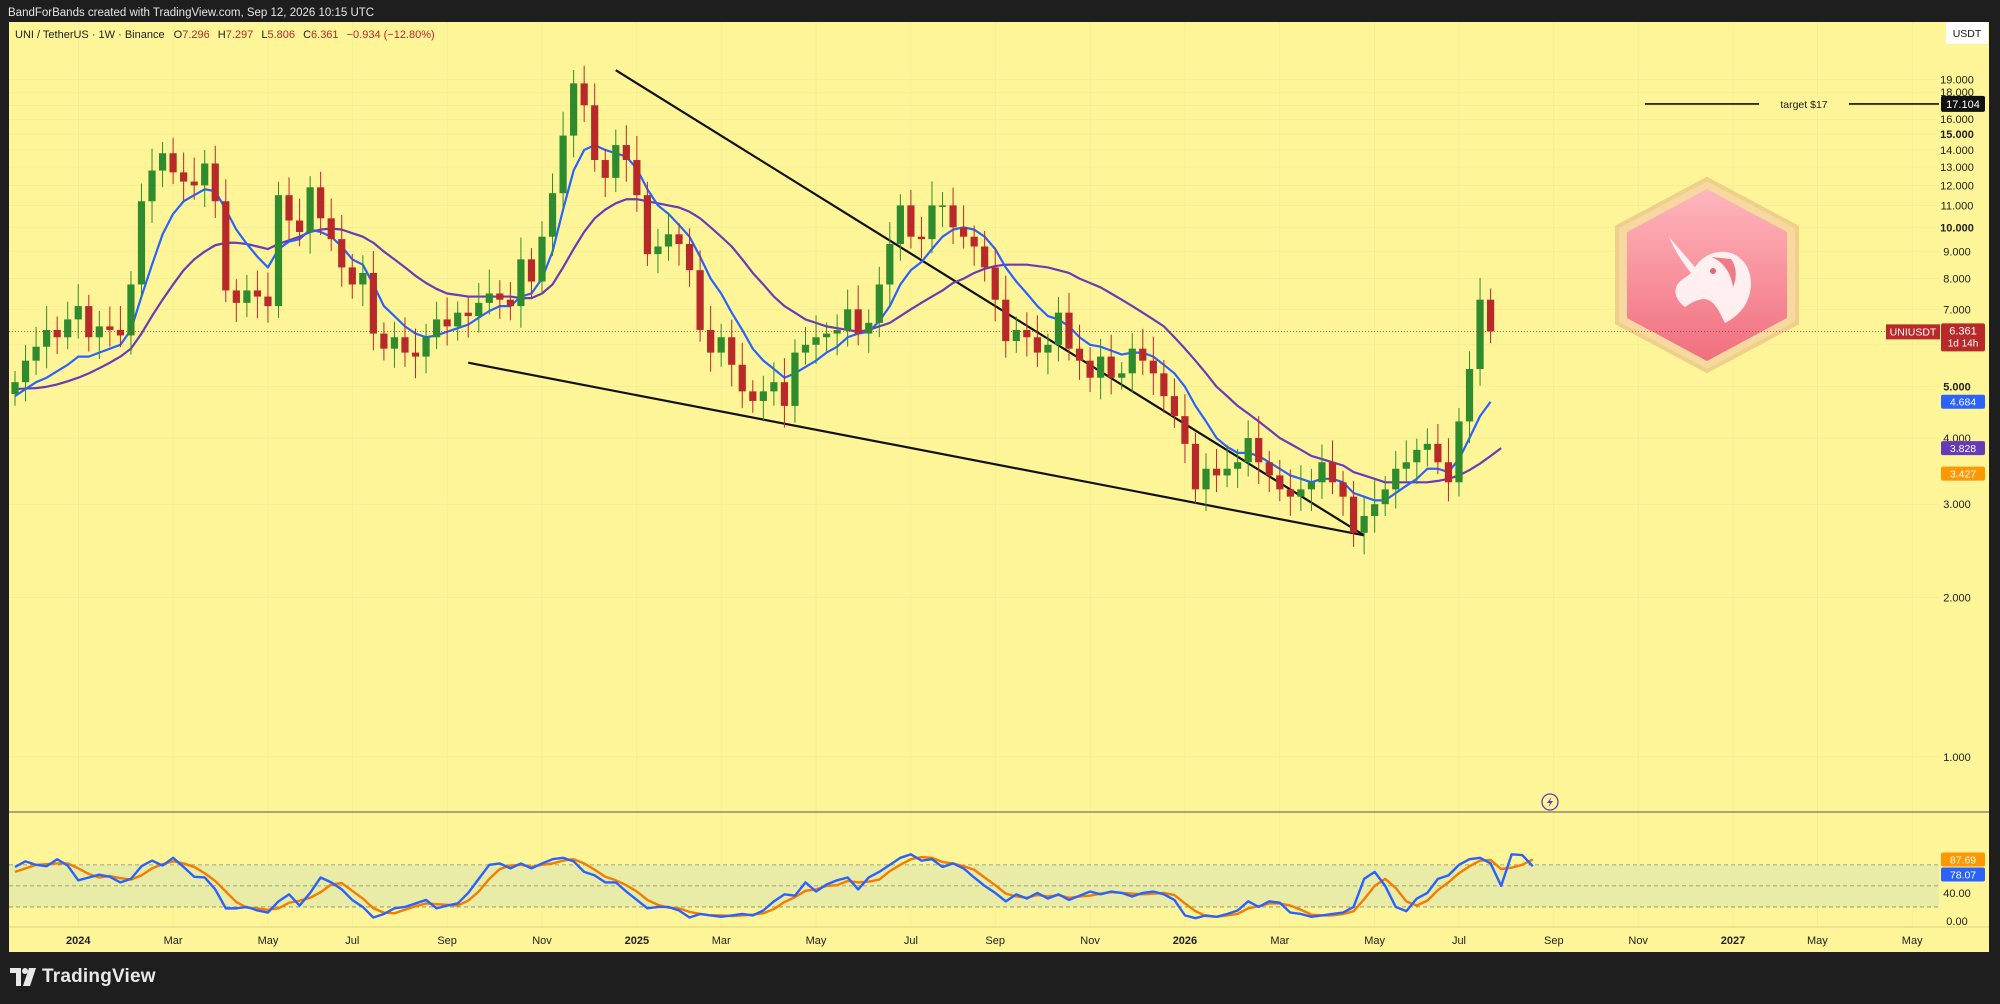 This screenshot has width=2000, height=1004. What do you see at coordinates (774, 886) in the screenshot?
I see `stochastic-oscillator` at bounding box center [774, 886].